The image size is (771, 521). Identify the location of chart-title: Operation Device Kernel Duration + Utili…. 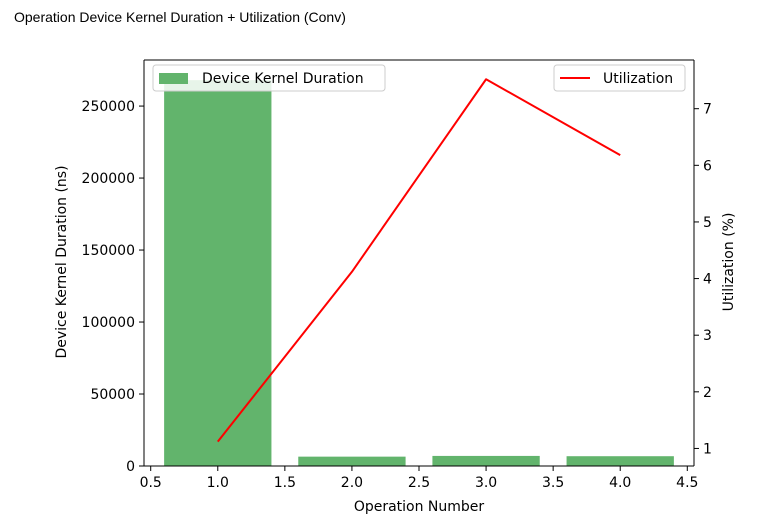
(180, 17).